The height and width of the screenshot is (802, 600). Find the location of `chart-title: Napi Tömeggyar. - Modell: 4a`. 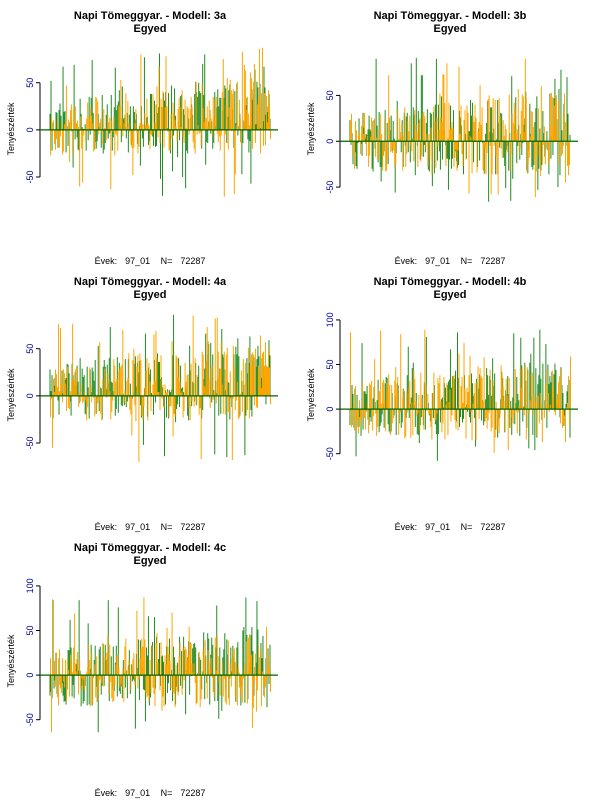

chart-title: Napi Tömeggyar. - Modell: 4a is located at coordinates (150, 282).